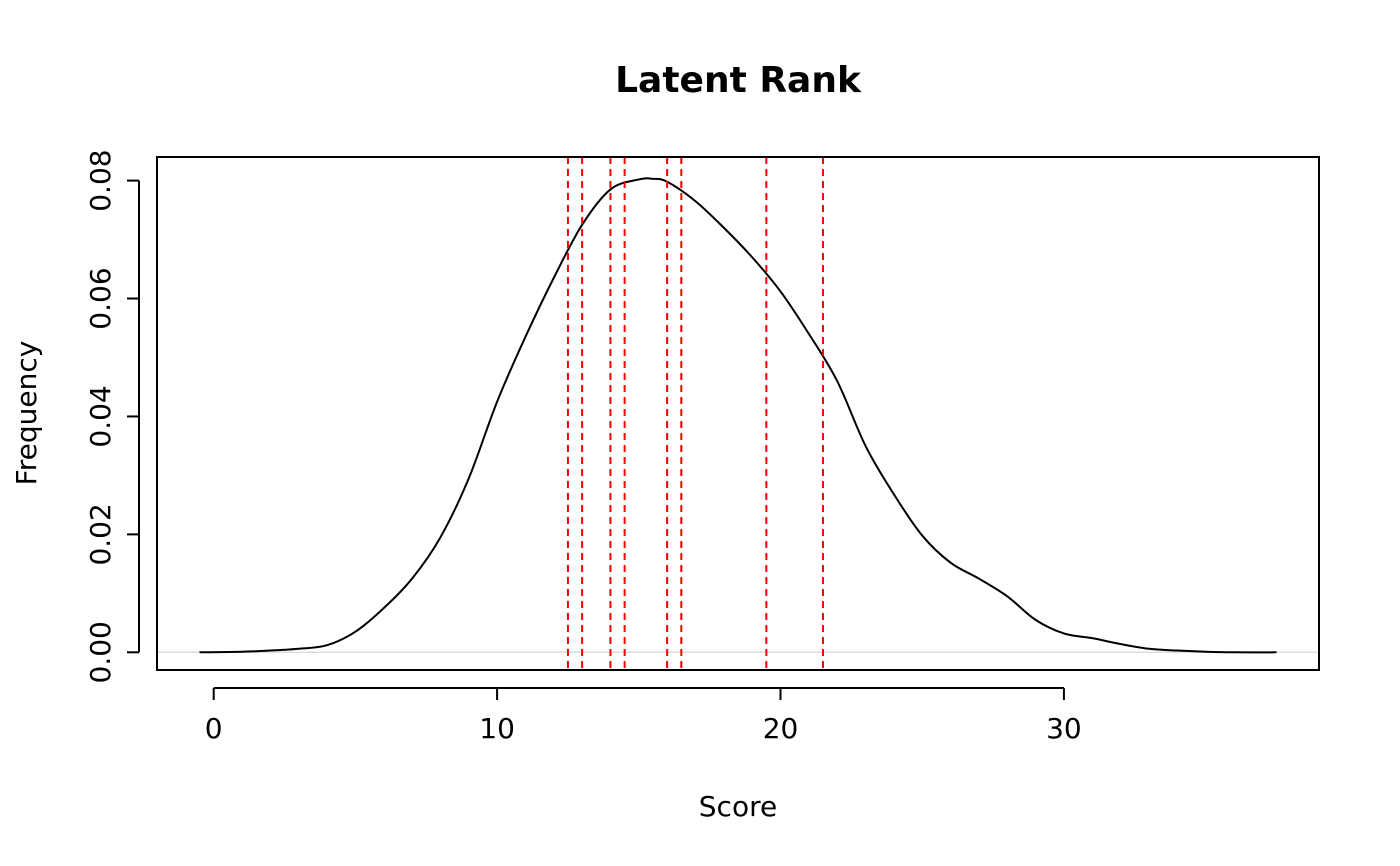 The width and height of the screenshot is (1400, 866). Describe the element at coordinates (100, 416) in the screenshot. I see `y-tick-label-2: 0.04` at that location.